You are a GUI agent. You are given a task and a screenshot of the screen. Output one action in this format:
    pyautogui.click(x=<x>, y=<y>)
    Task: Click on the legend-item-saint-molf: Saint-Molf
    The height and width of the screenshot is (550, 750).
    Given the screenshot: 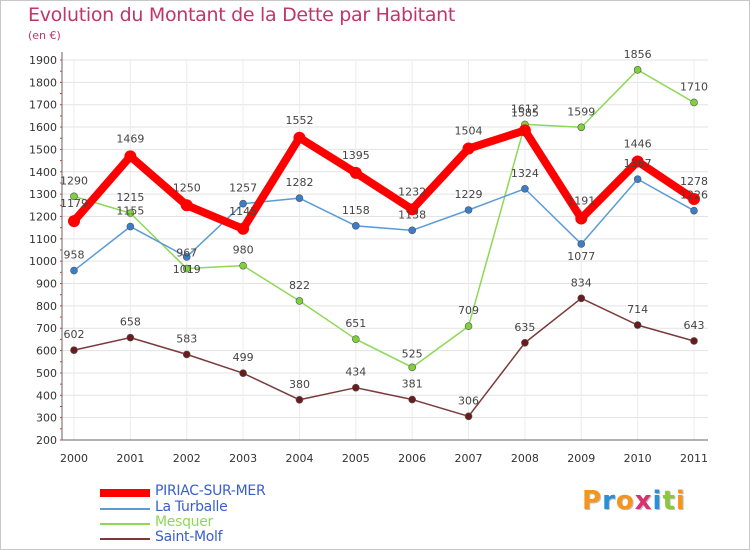 What is the action you would take?
    pyautogui.click(x=230, y=537)
    